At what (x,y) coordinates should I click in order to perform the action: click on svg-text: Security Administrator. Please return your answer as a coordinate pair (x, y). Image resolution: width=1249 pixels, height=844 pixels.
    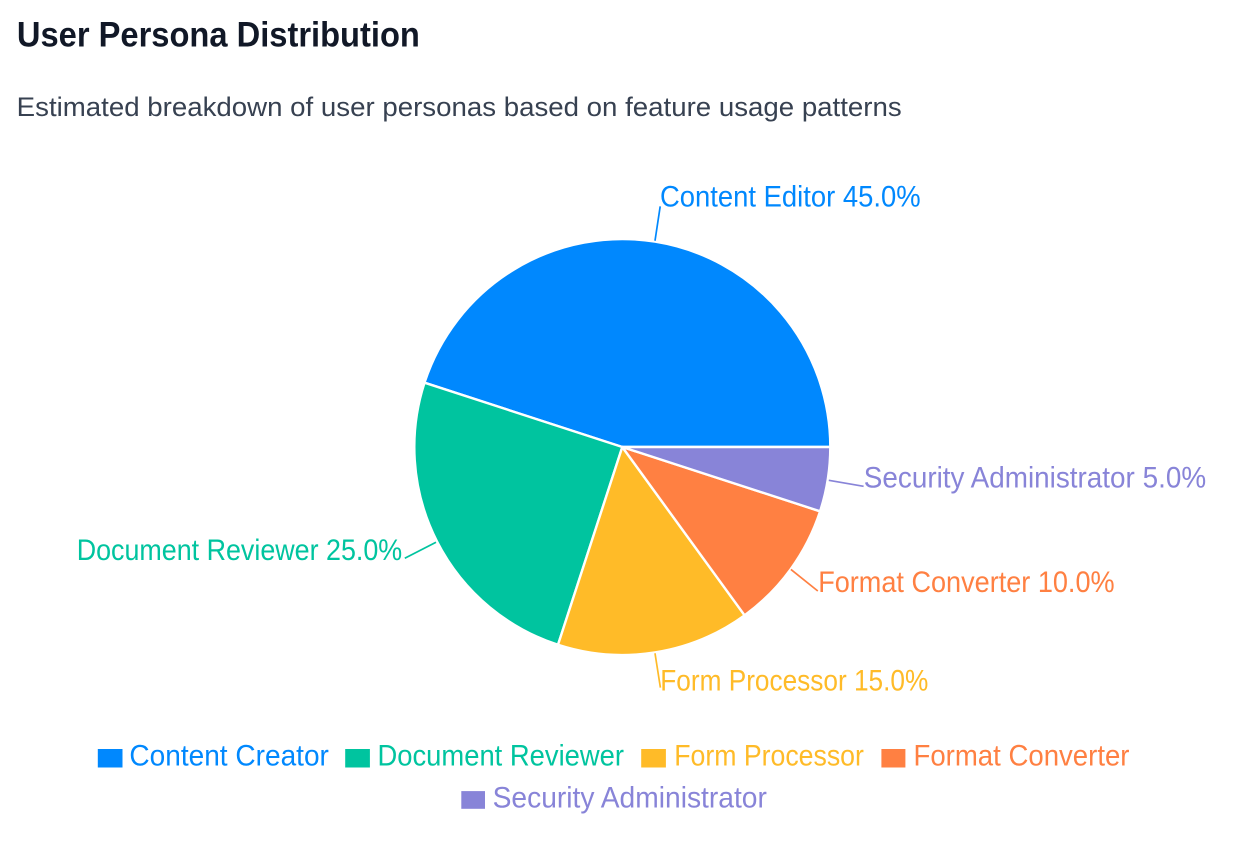
    Looking at the image, I should click on (630, 798).